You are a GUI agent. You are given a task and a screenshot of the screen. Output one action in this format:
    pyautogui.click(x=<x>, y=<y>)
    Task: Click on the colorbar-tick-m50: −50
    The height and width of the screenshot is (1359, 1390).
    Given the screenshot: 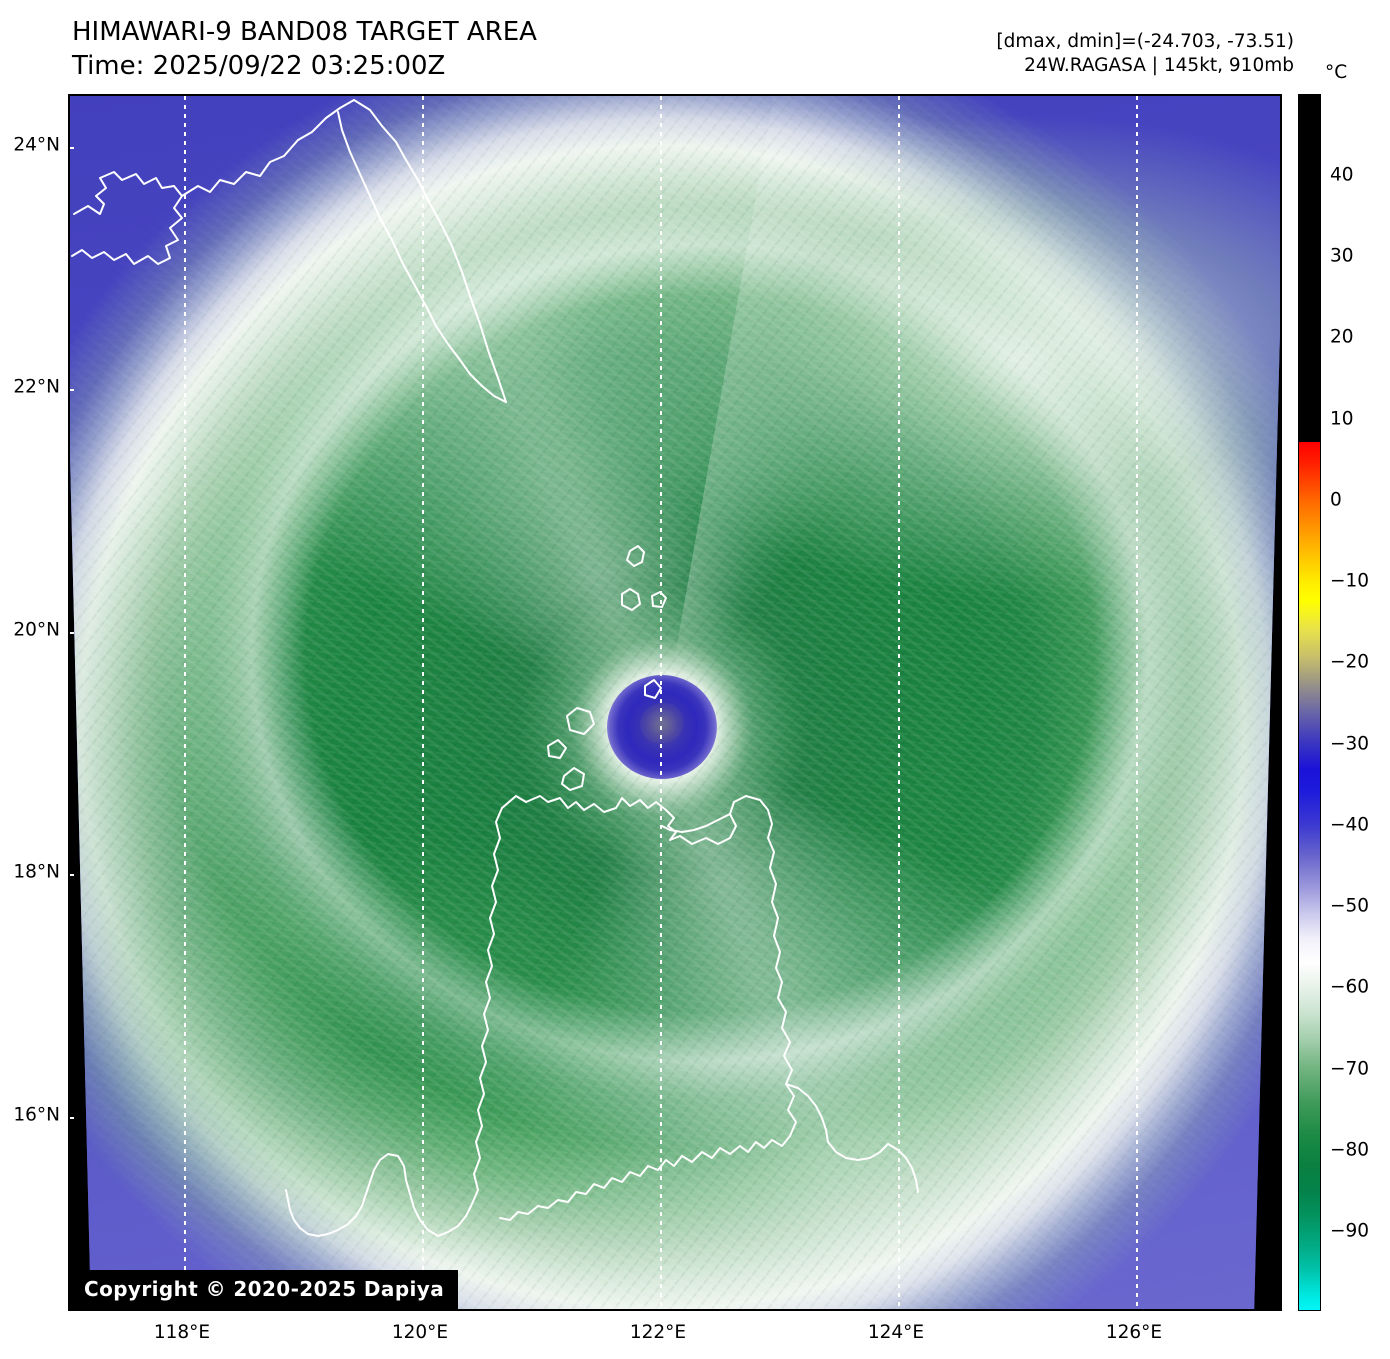 What is the action you would take?
    pyautogui.click(x=1350, y=906)
    